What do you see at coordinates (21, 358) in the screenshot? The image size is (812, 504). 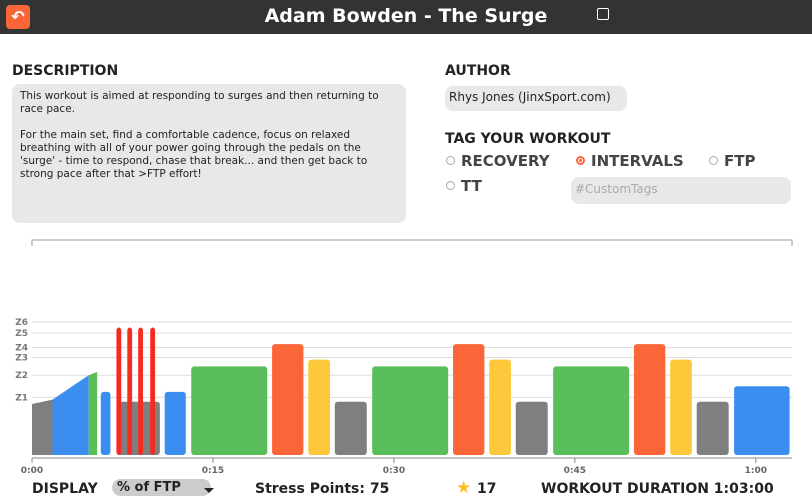 I see `zone-label: Z3` at bounding box center [21, 358].